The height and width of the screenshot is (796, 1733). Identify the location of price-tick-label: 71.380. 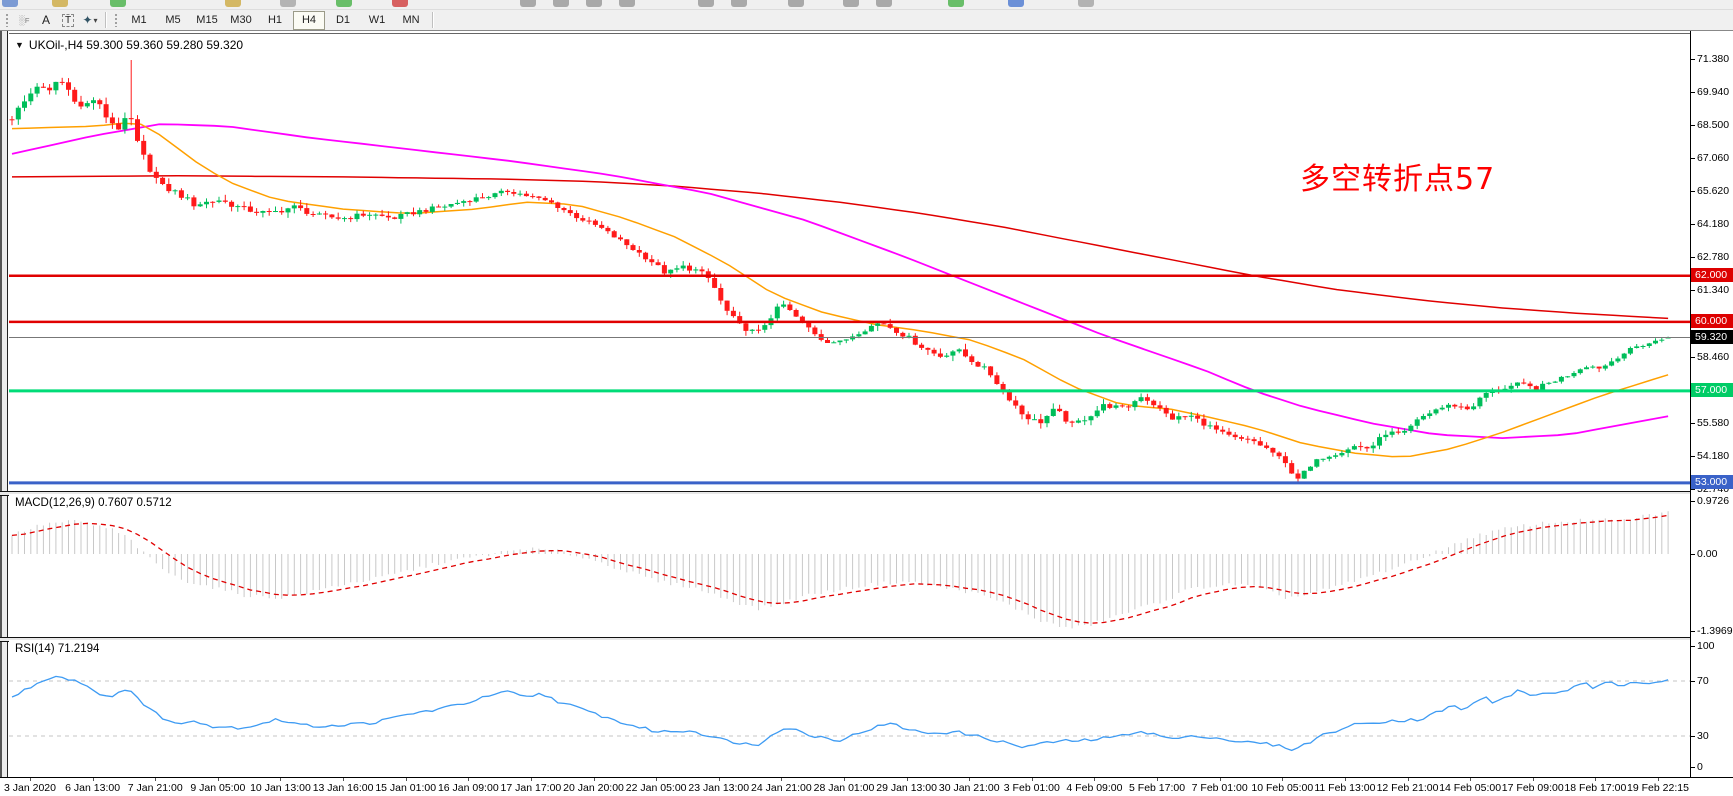
(1713, 59).